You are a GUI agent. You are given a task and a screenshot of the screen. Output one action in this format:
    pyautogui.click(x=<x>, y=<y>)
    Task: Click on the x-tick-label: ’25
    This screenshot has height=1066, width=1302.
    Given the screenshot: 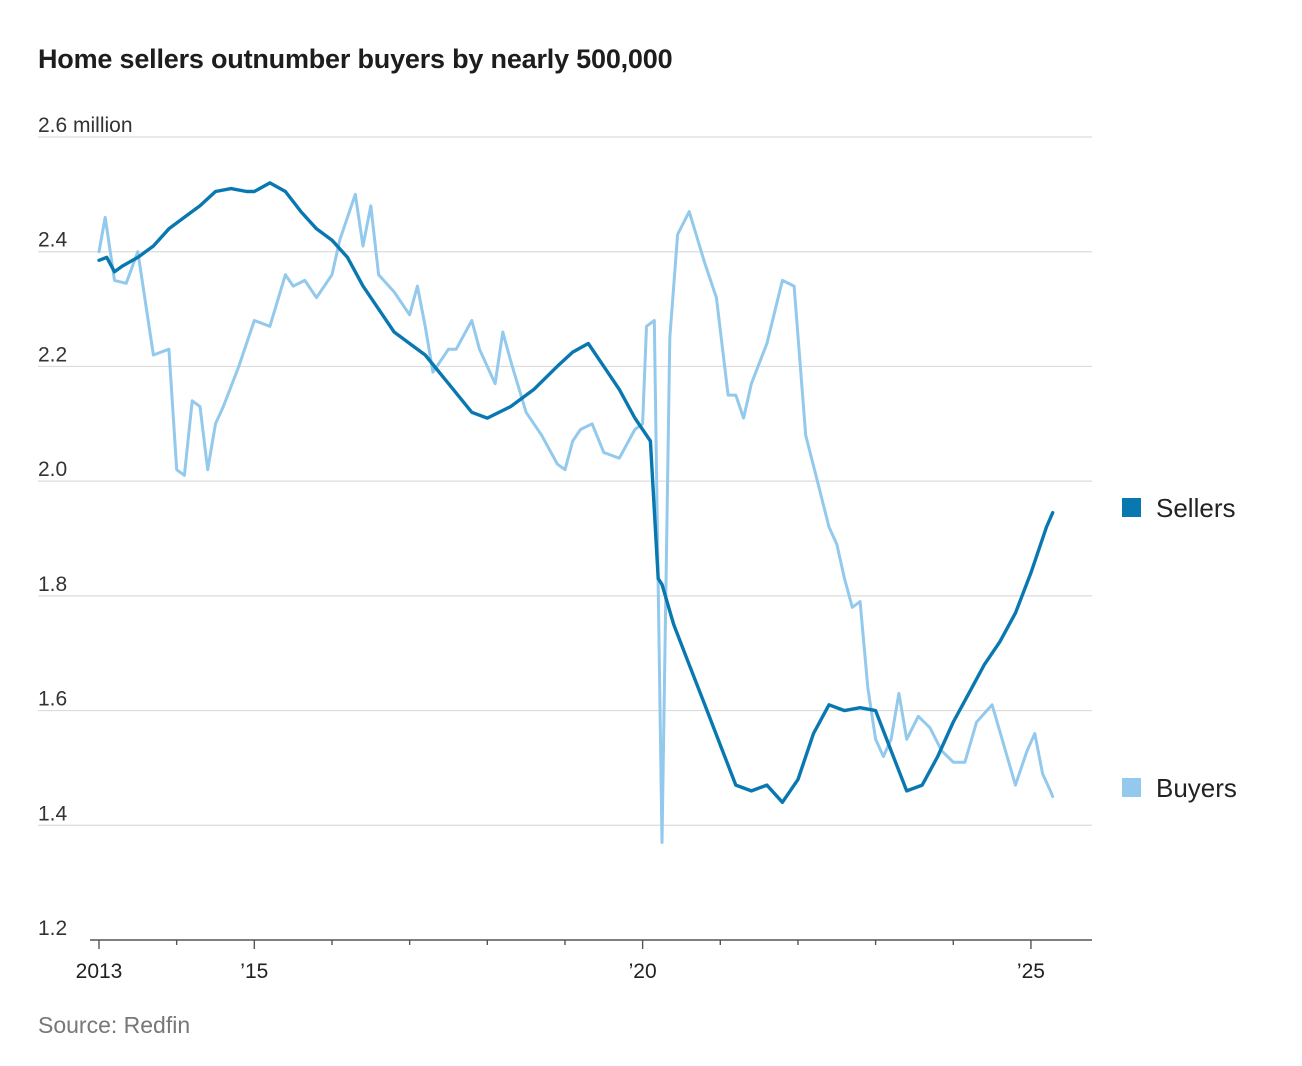 What is the action you would take?
    pyautogui.click(x=1031, y=971)
    